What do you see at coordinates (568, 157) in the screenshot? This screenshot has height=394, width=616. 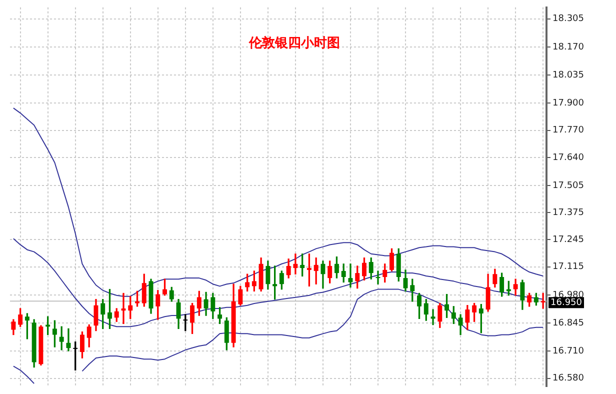 I see `y-tick-label: 17.640` at bounding box center [568, 157].